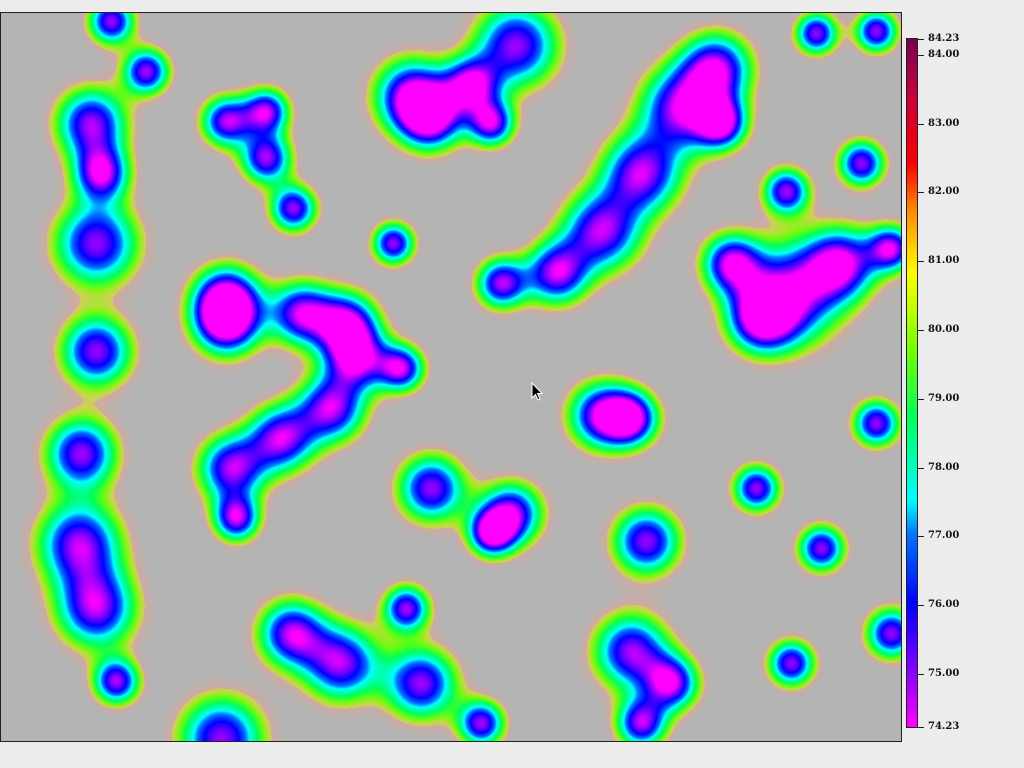 This screenshot has width=1024, height=768. I want to click on colorbar-tick-label: 81.00, so click(943, 261).